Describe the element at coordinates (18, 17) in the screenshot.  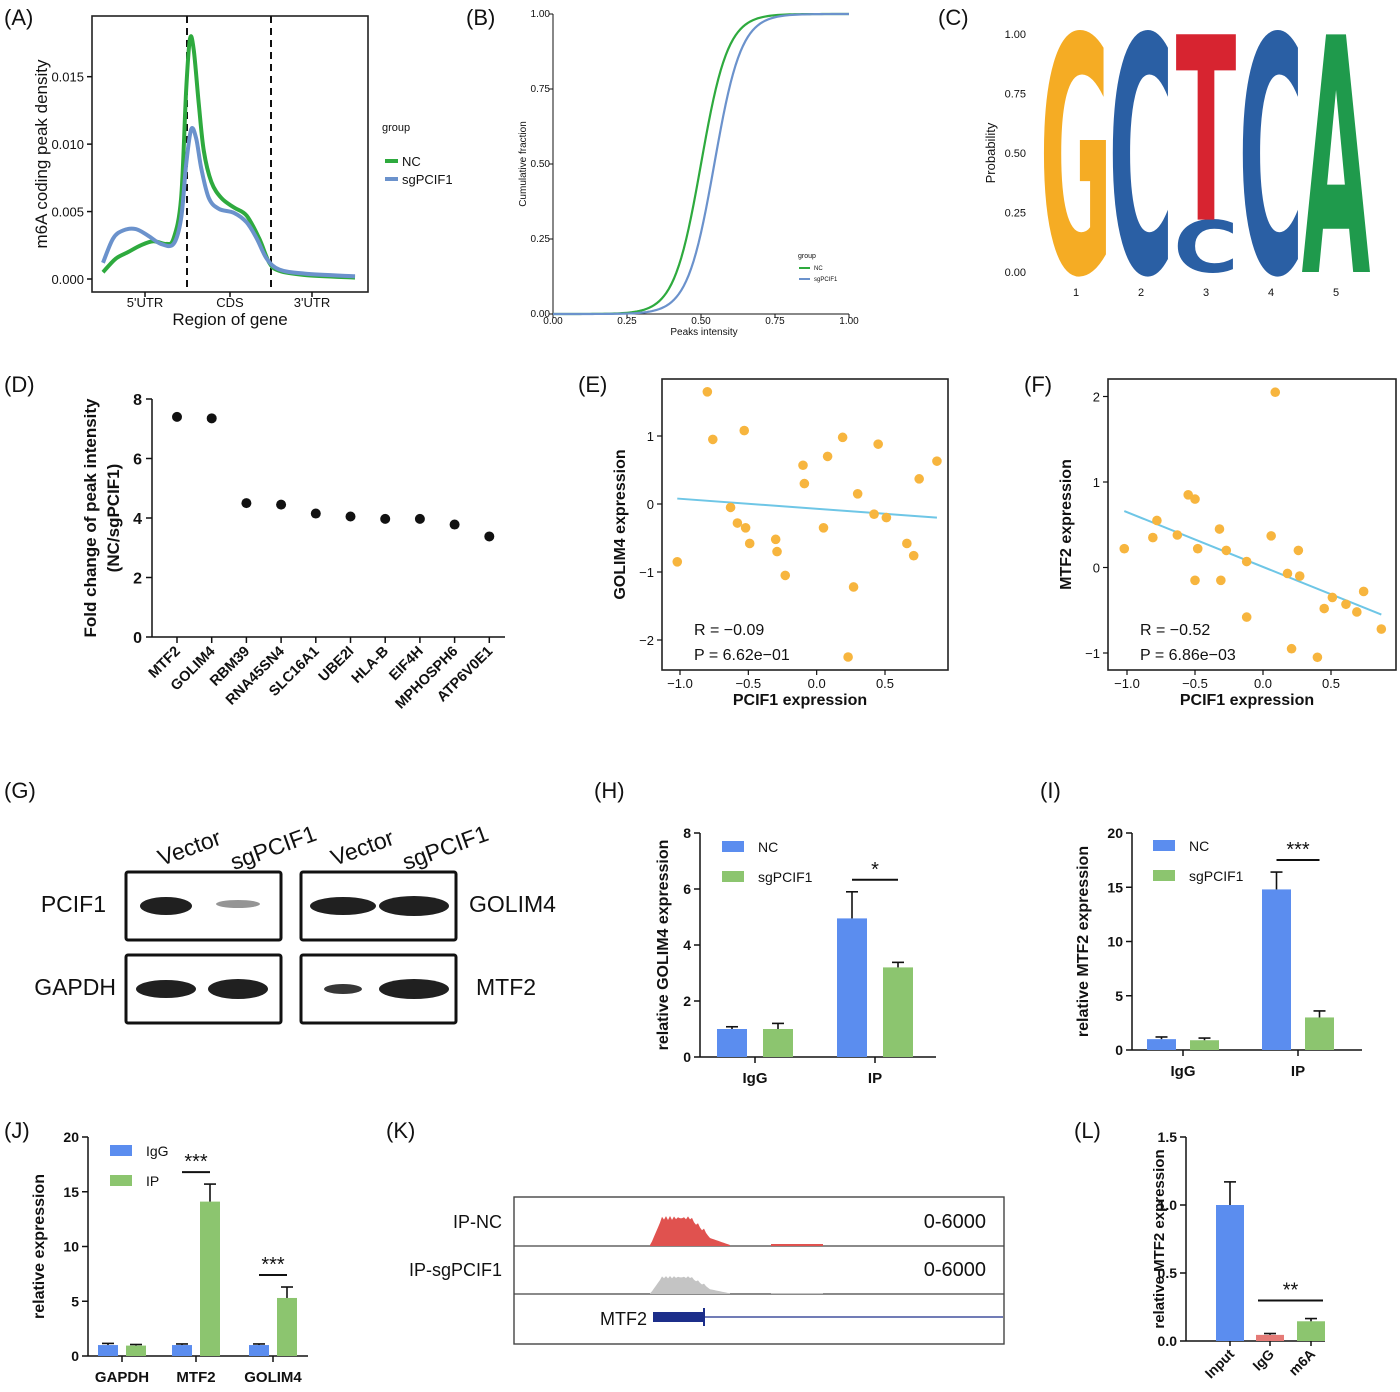
I see `panel-label: (A)` at that location.